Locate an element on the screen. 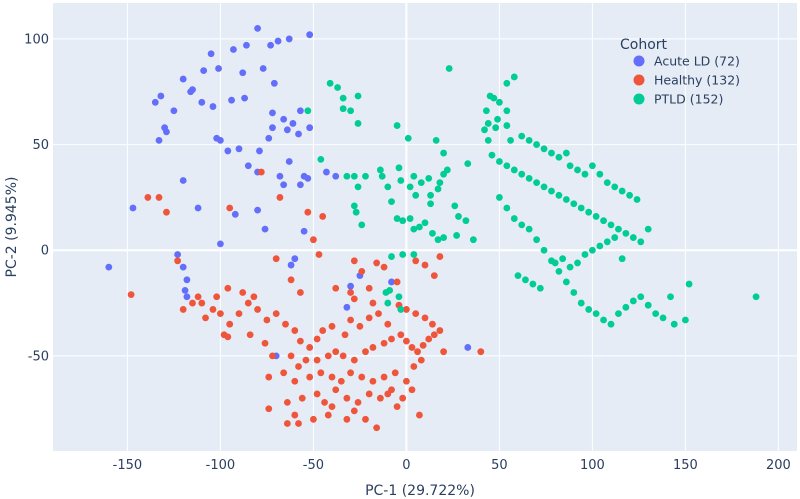 The image size is (800, 499). legend-label: Acute LD (72) is located at coordinates (697, 61).